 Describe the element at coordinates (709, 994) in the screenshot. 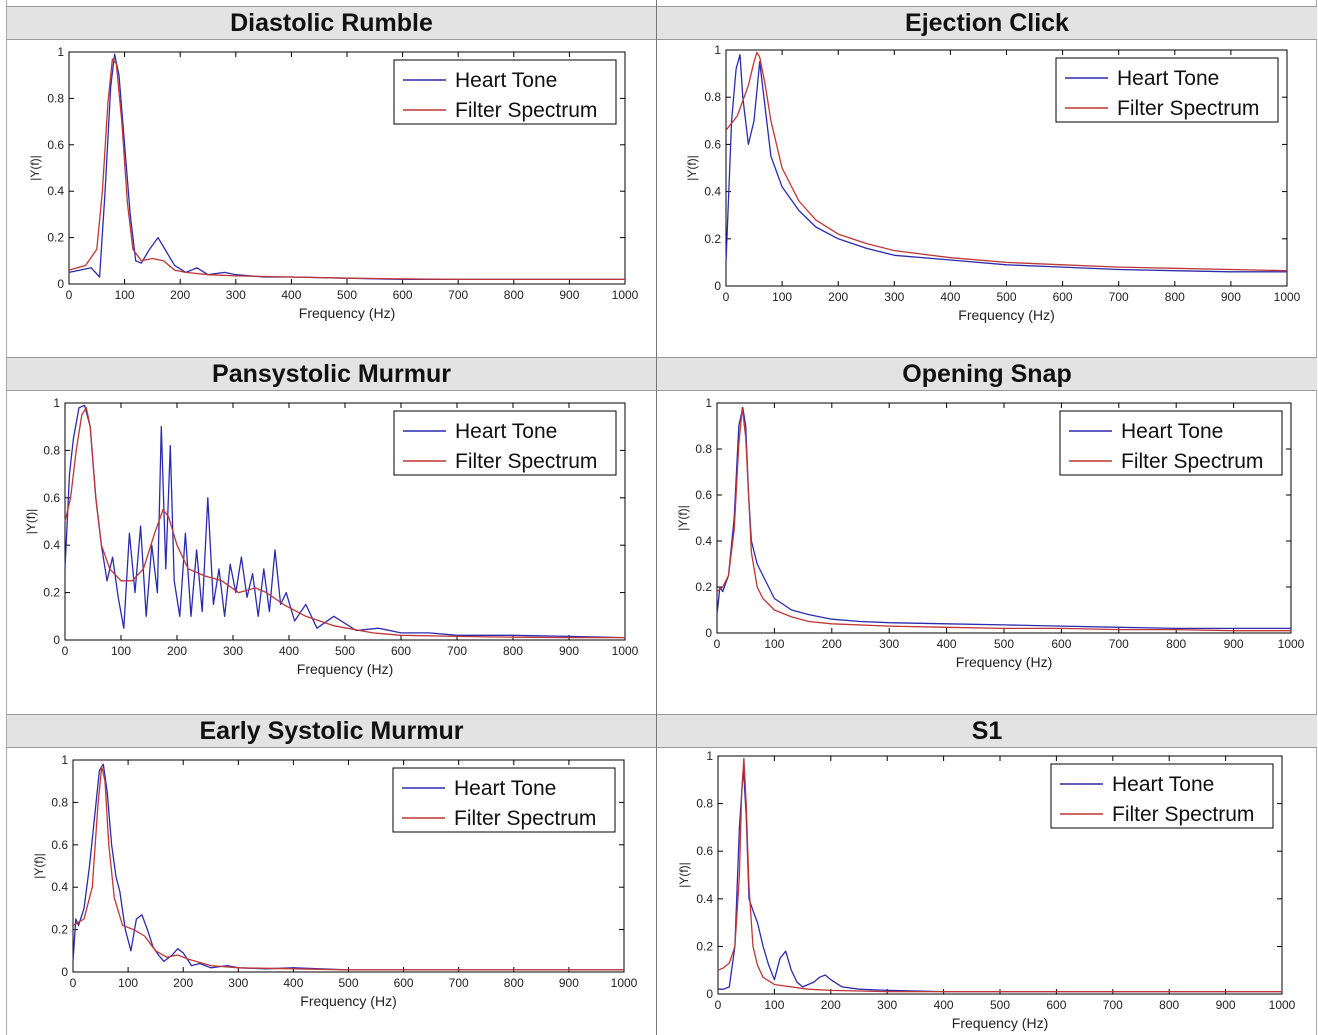

I see `y-tick-label: 0` at that location.